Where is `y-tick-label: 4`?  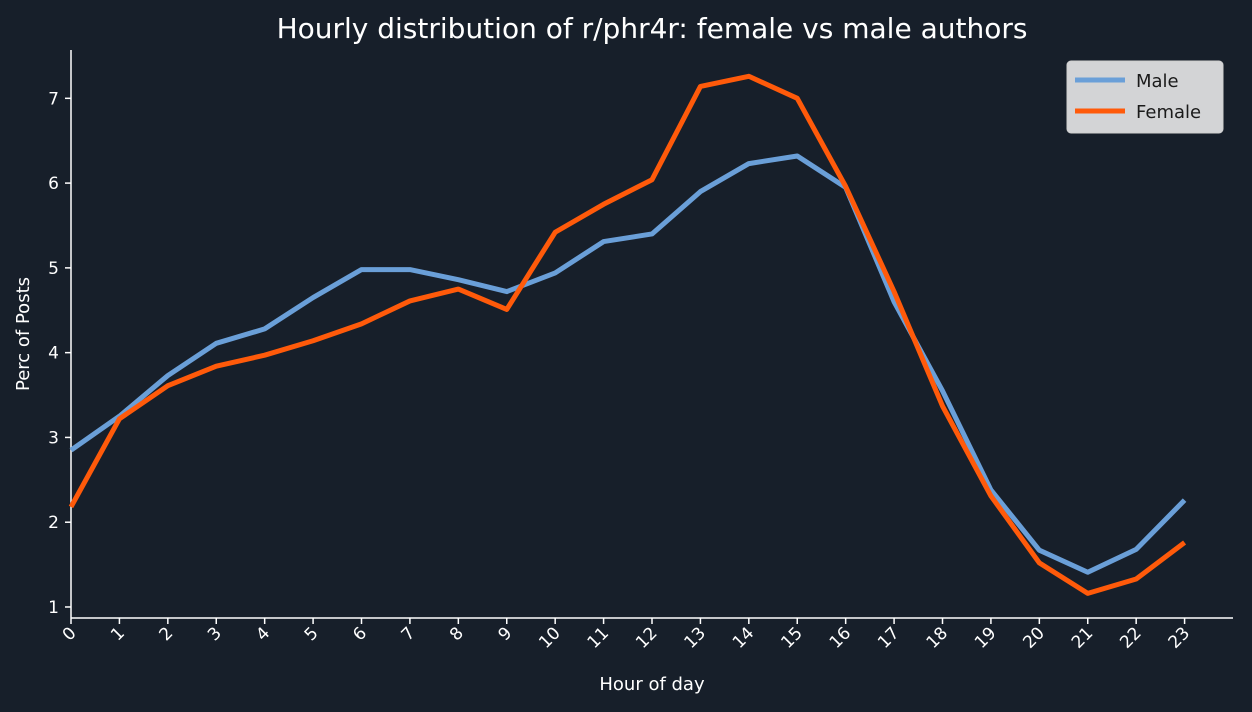
y-tick-label: 4 is located at coordinates (53, 354).